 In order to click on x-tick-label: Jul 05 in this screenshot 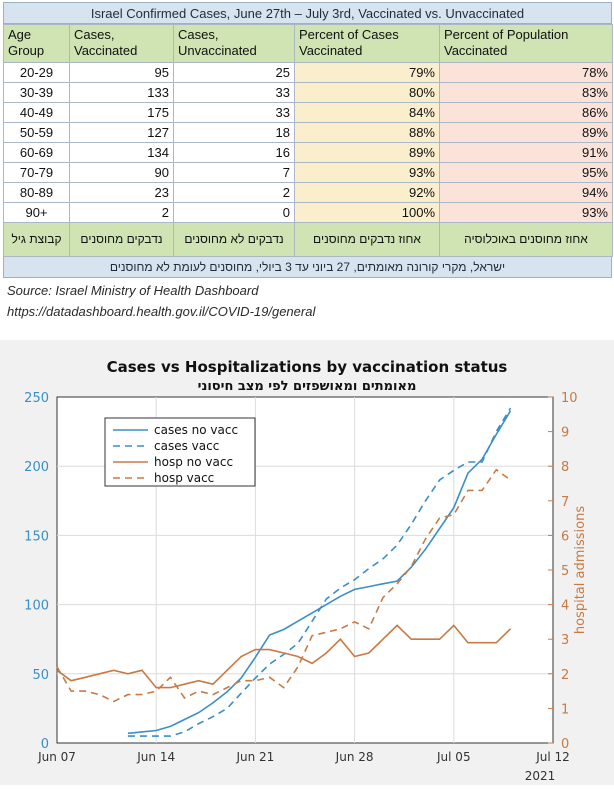, I will do `click(453, 757)`.